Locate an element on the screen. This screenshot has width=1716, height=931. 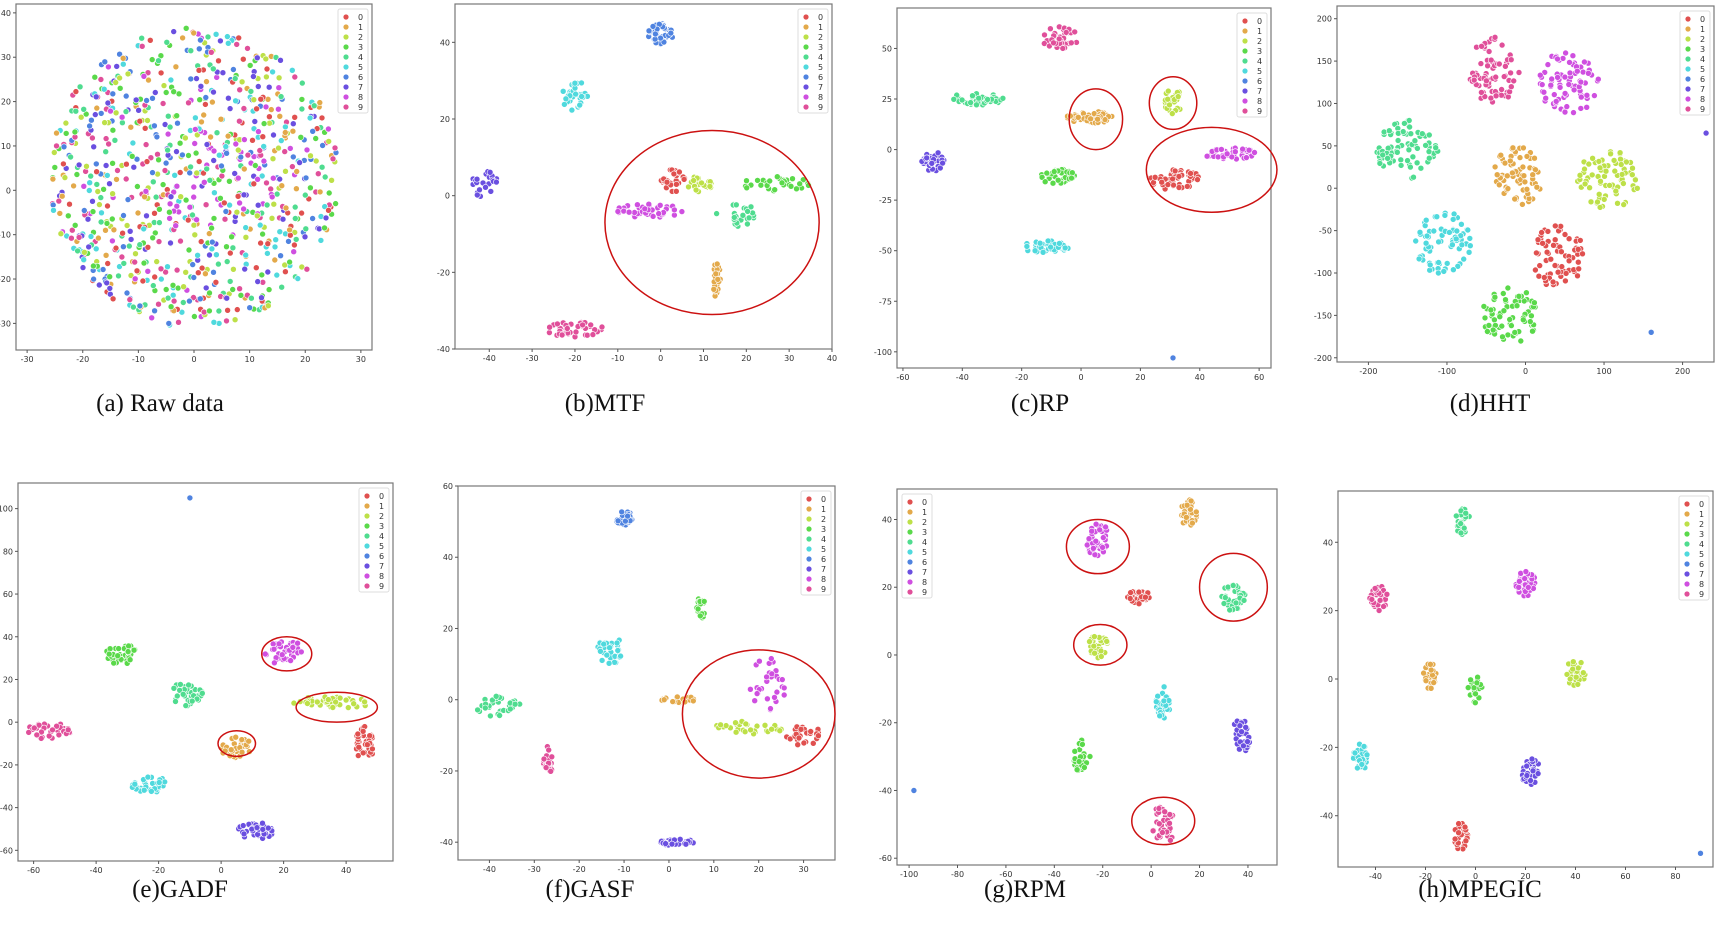
x-tick-label: -20 is located at coordinates (1102, 874).